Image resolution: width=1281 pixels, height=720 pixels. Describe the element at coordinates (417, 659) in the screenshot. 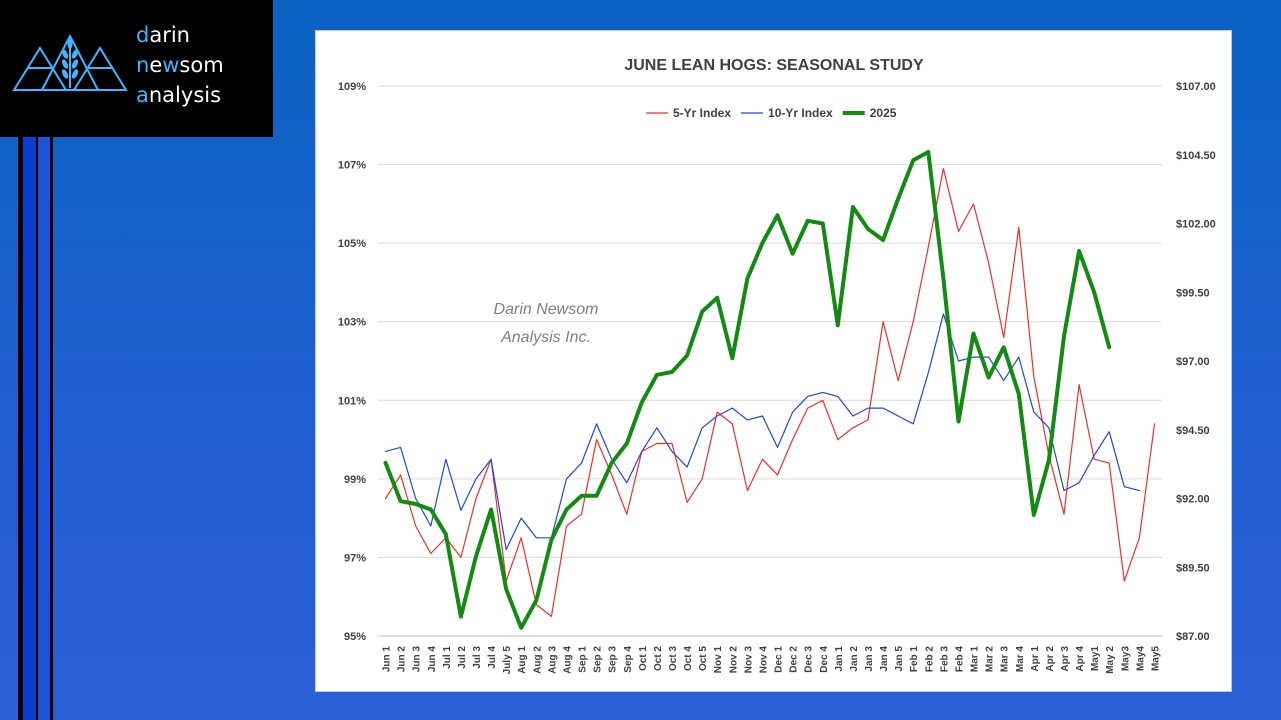

I see `x-tick-label: Jun 3` at that location.